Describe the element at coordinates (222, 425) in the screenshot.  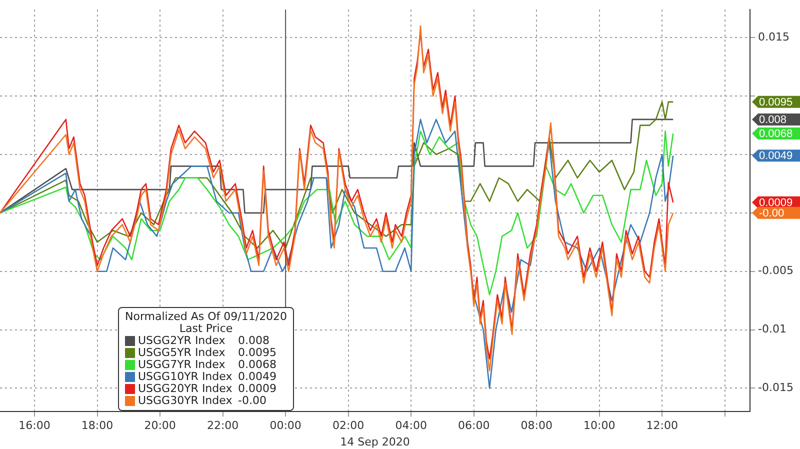
I see `x-tick-label: 22:00` at that location.